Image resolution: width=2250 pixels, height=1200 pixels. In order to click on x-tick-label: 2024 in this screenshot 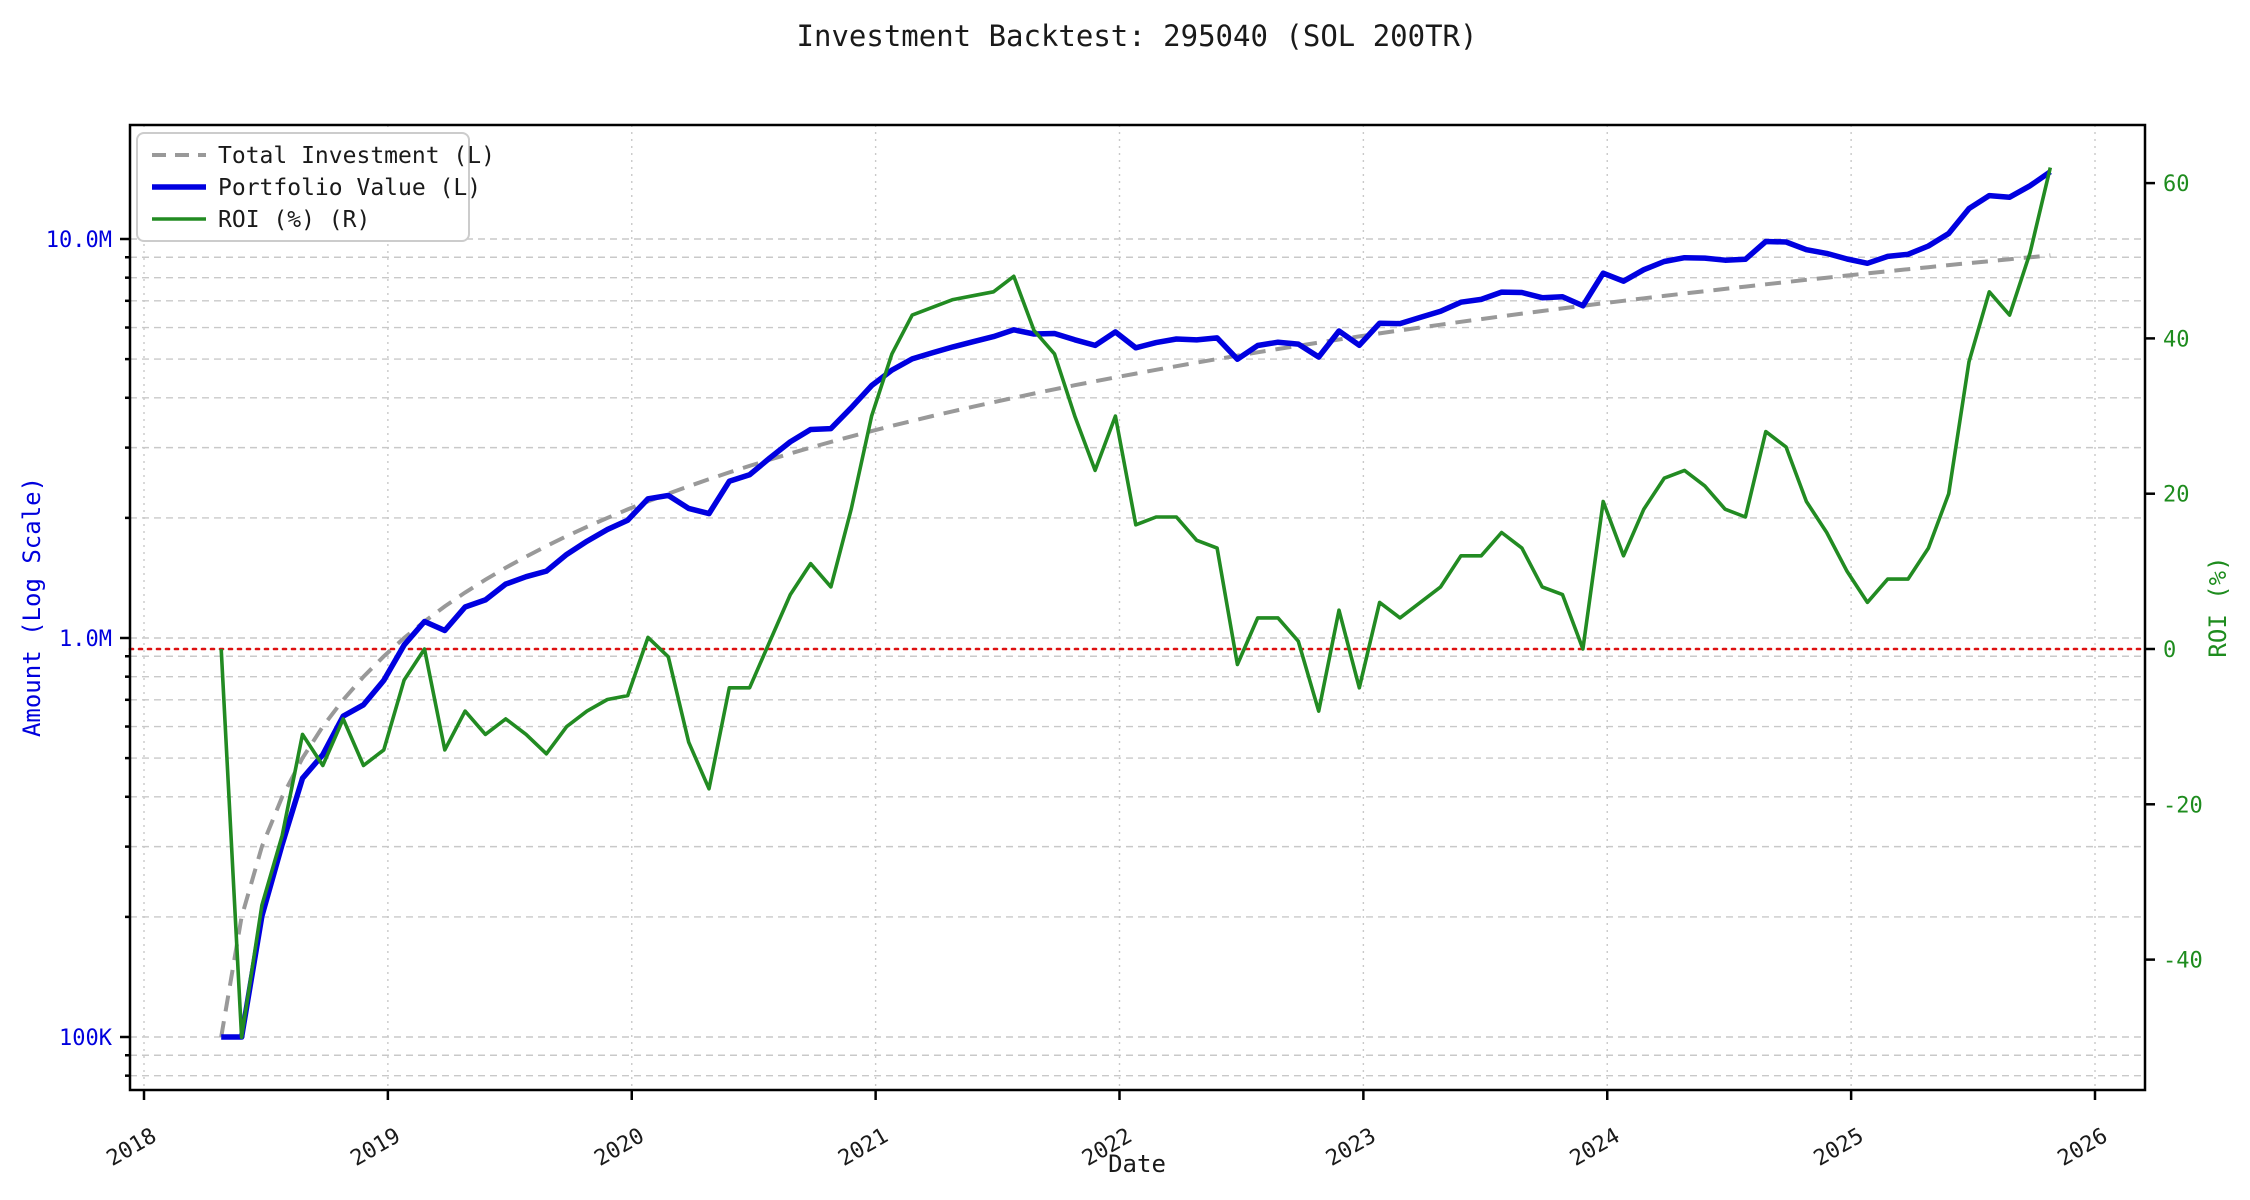, I will do `click(1595, 1148)`.